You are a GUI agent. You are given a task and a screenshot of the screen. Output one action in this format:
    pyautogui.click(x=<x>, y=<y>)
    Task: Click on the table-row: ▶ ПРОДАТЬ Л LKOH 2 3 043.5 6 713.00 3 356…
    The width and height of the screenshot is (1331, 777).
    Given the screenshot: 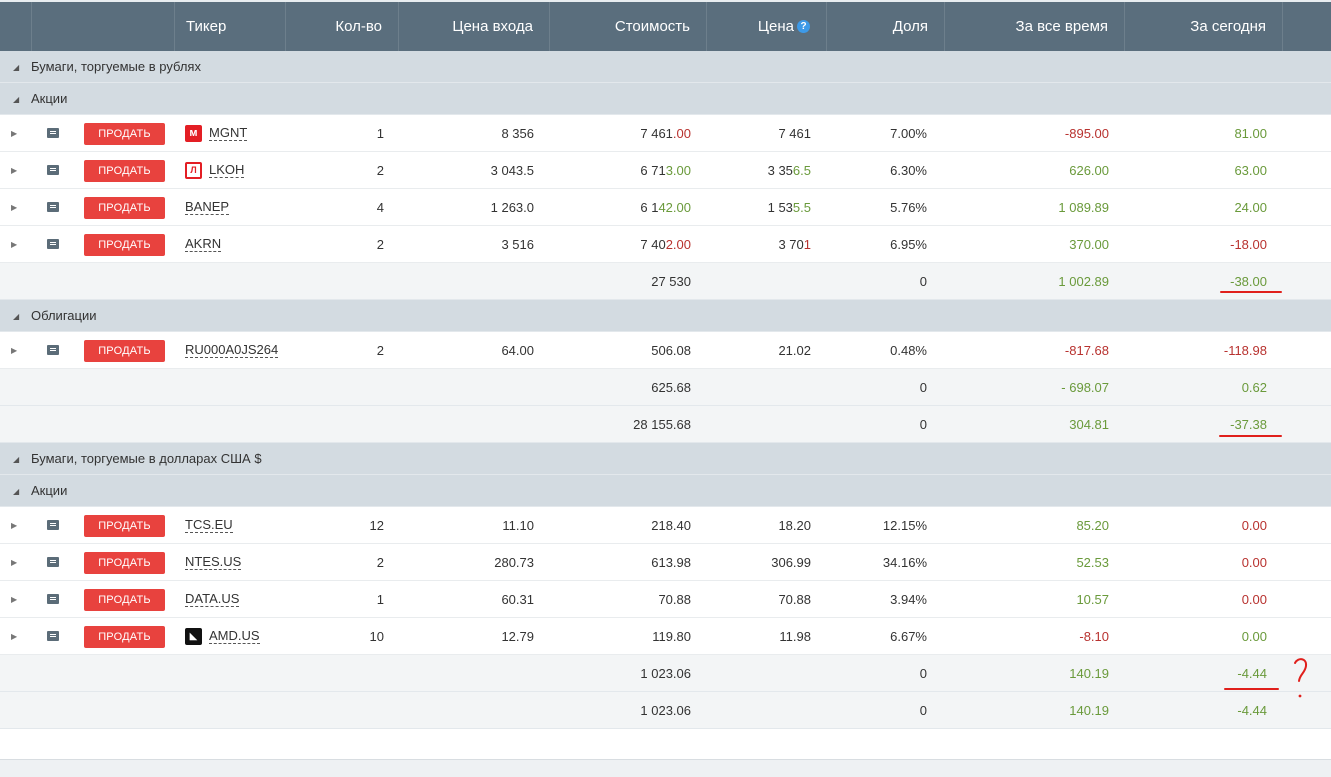 What is the action you would take?
    pyautogui.click(x=665, y=170)
    